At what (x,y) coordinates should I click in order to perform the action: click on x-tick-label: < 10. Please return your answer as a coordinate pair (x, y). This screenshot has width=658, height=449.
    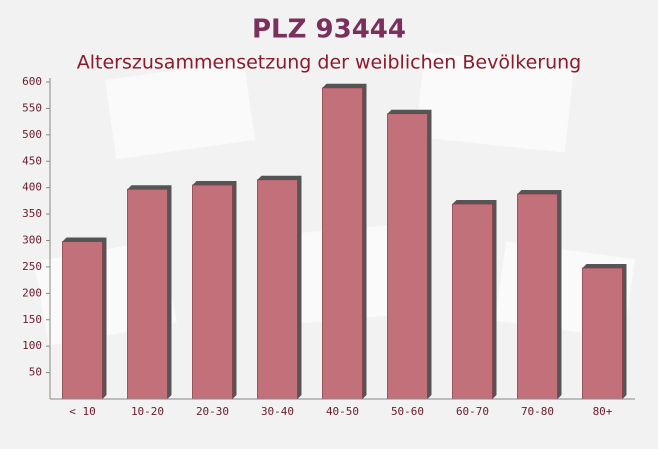
    Looking at the image, I should click on (82, 411).